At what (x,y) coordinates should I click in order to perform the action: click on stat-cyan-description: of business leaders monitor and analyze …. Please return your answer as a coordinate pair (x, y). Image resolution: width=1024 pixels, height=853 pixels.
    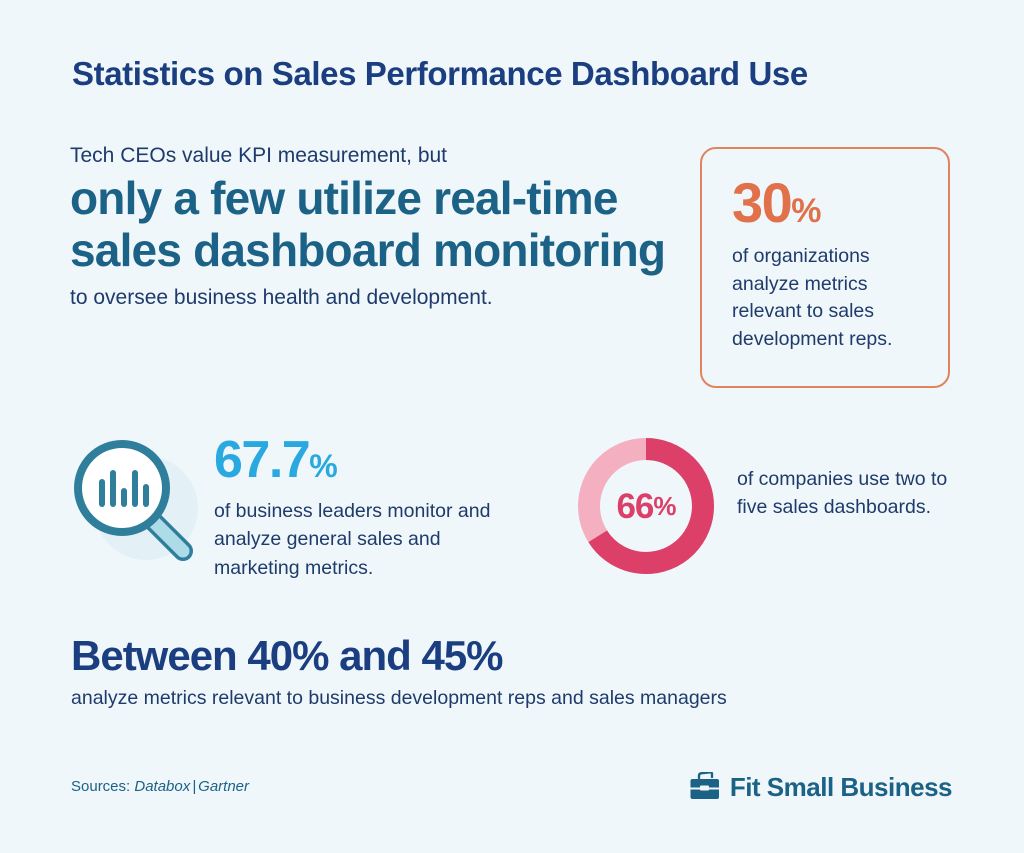
    Looking at the image, I should click on (352, 539).